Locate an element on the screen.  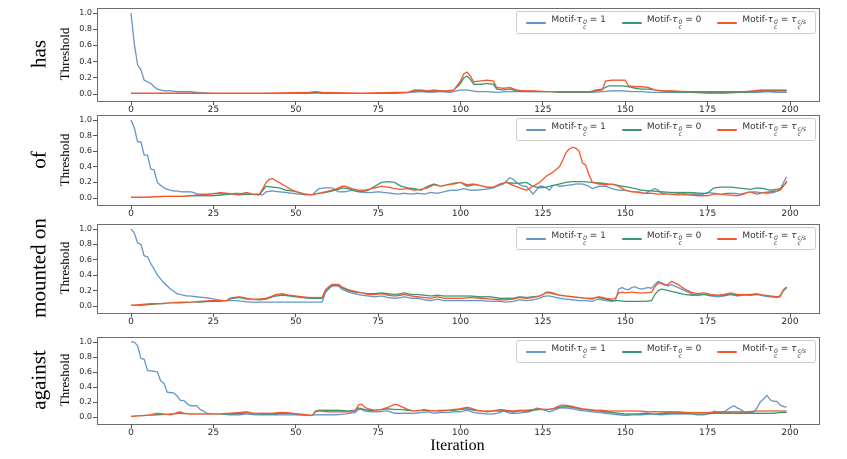
series-line-green is located at coordinates (459, 84).